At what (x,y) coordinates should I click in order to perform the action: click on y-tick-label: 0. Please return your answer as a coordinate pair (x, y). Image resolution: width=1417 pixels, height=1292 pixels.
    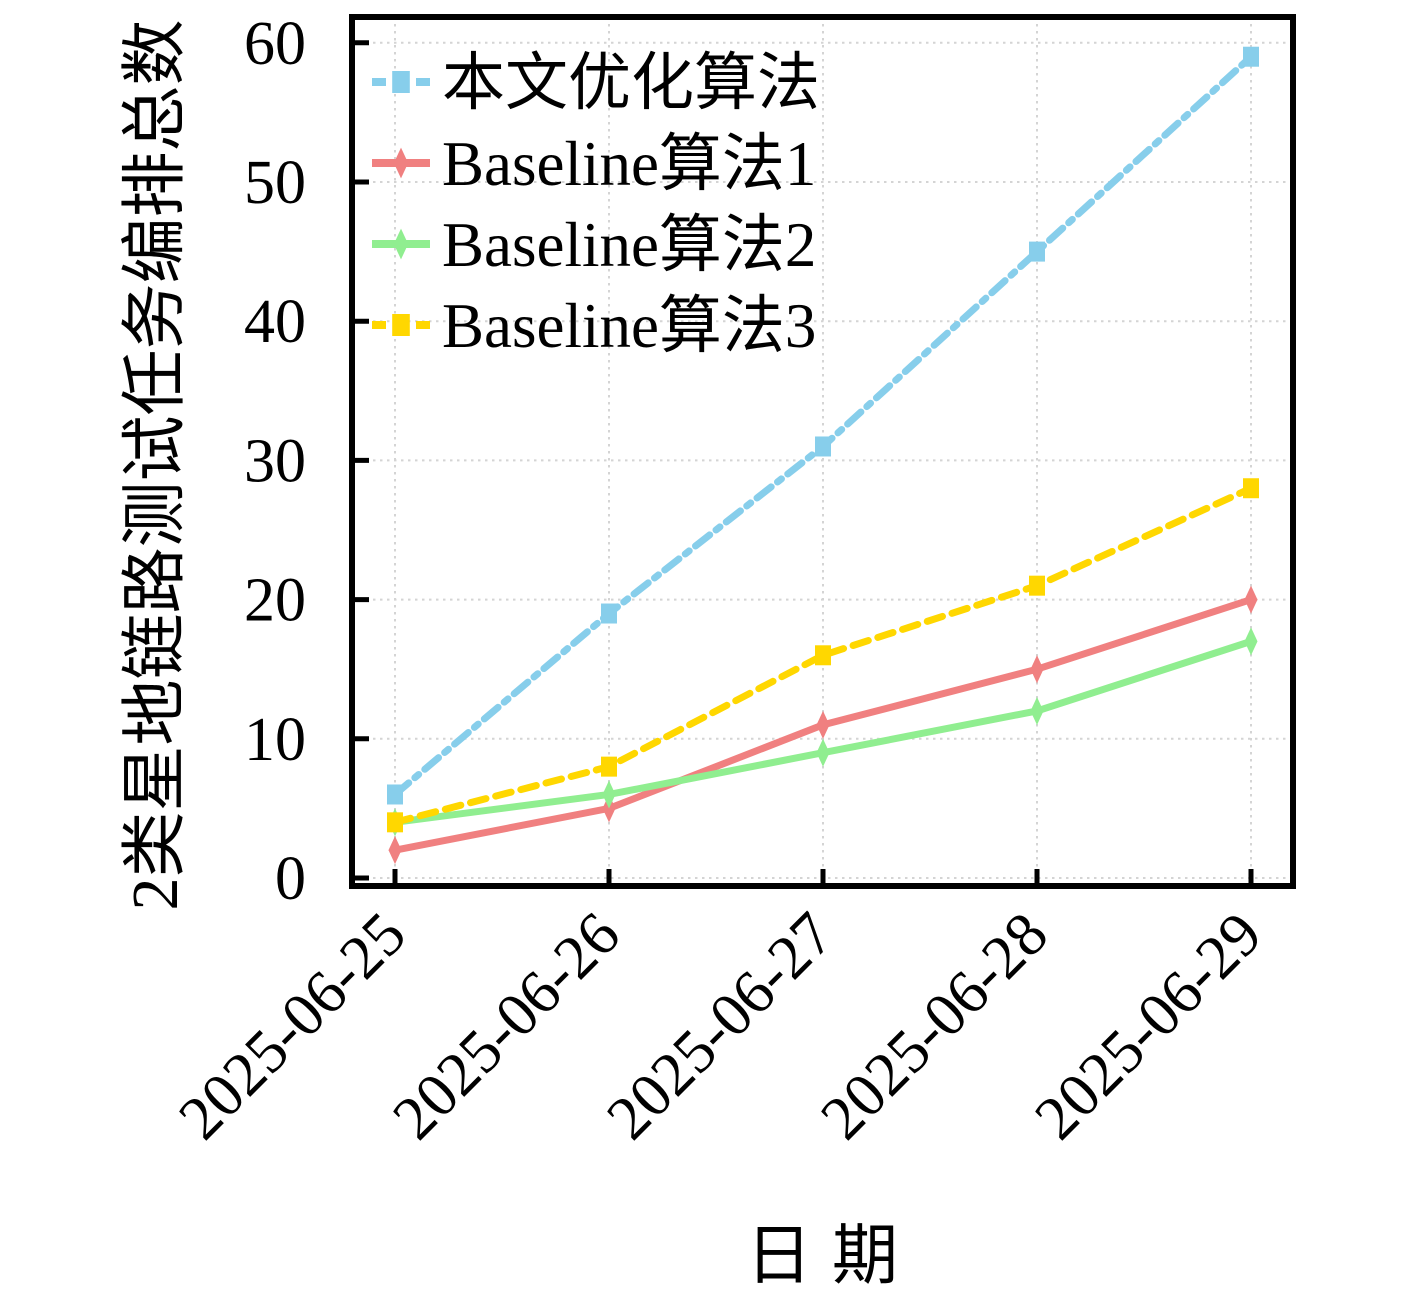
    Looking at the image, I should click on (290, 879).